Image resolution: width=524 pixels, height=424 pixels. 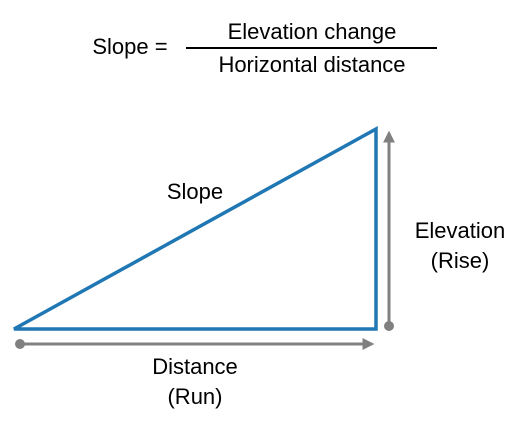 What do you see at coordinates (195, 366) in the screenshot?
I see `run-label: Distance` at bounding box center [195, 366].